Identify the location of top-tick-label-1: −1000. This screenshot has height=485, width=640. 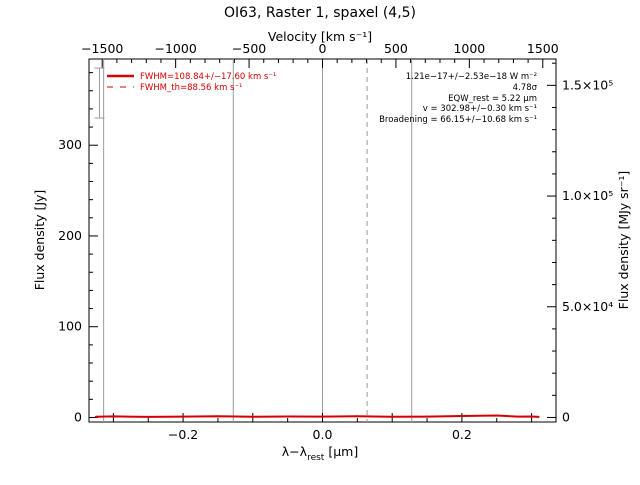
(175, 48).